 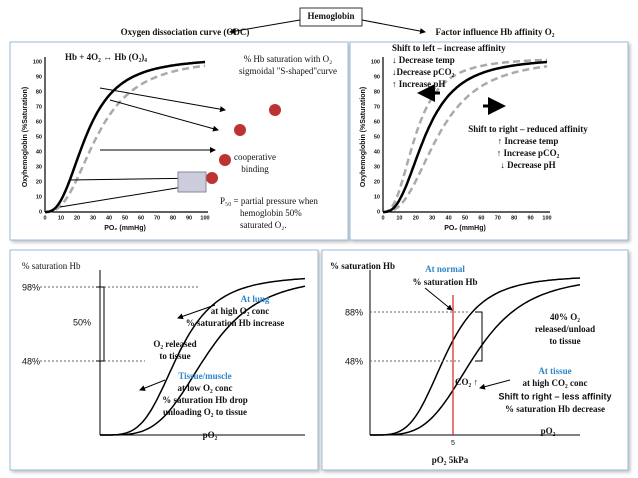 What do you see at coordinates (204, 218) in the screenshot?
I see `x-tick-label: 100` at bounding box center [204, 218].